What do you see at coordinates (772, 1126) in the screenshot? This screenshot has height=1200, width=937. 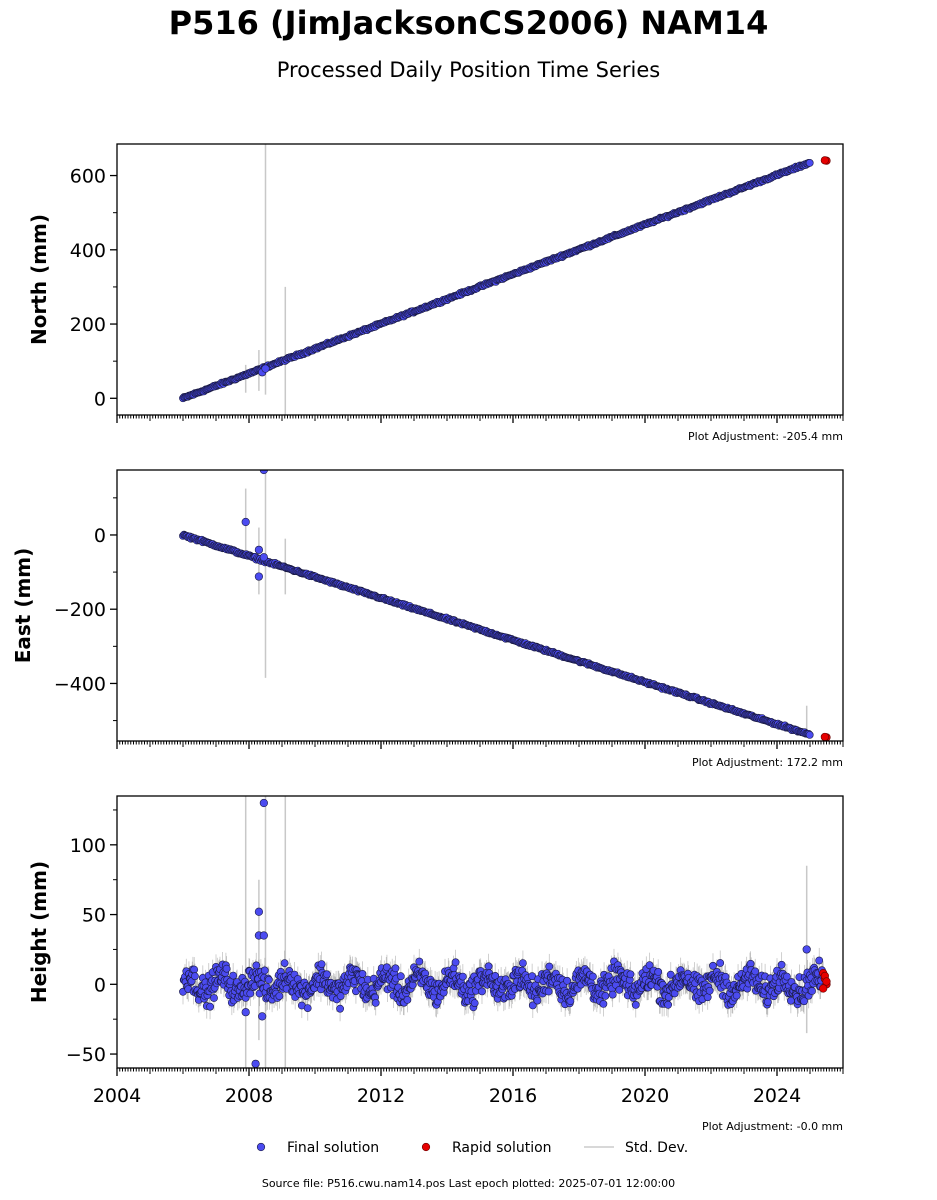 I see `plot-adjustment-note: Plot Adjustment: -0.0 mm` at bounding box center [772, 1126].